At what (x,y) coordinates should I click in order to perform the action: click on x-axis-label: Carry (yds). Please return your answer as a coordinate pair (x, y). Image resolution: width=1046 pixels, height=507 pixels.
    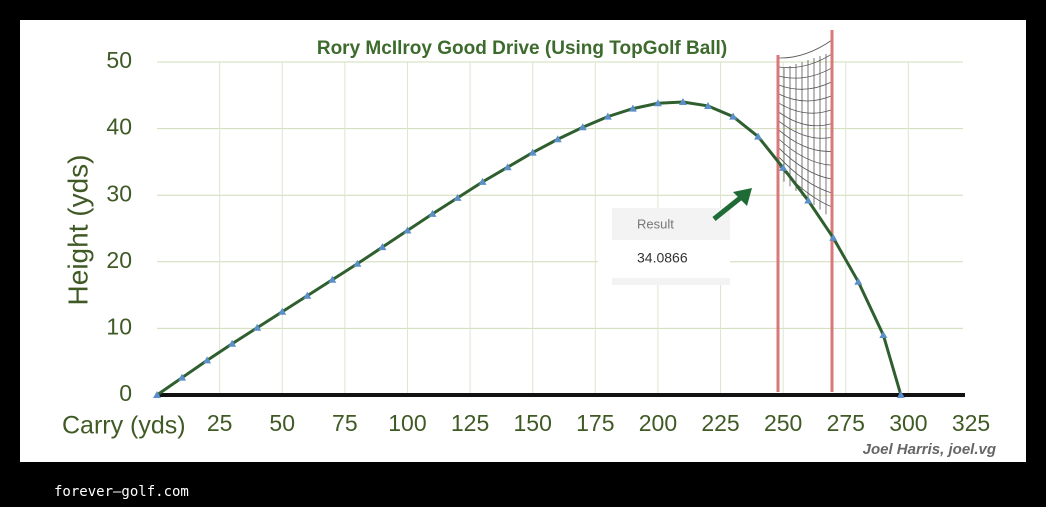
    Looking at the image, I should click on (124, 426).